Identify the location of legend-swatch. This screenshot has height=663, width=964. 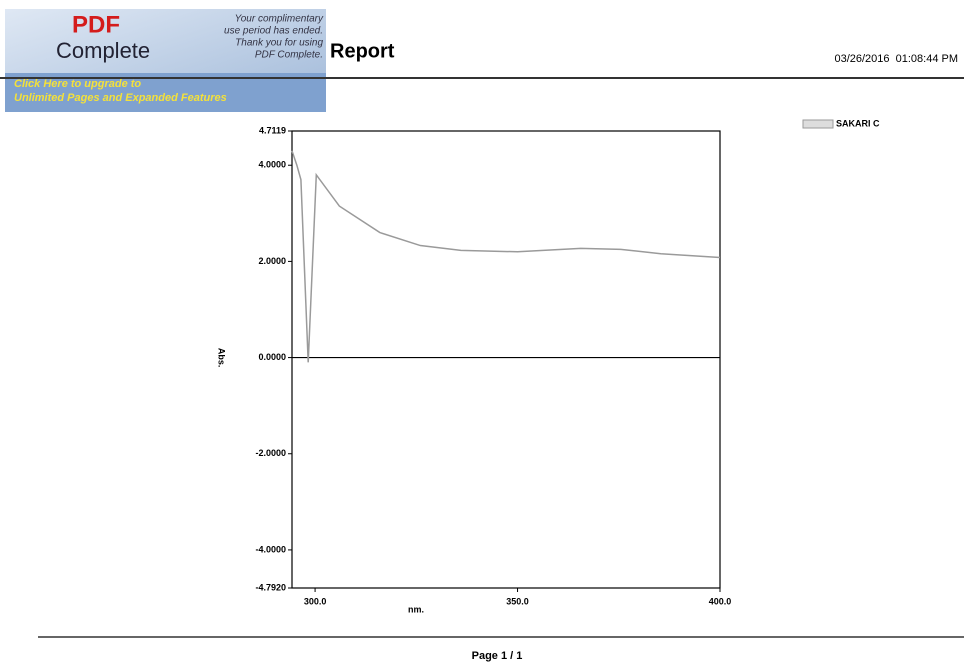
(818, 124).